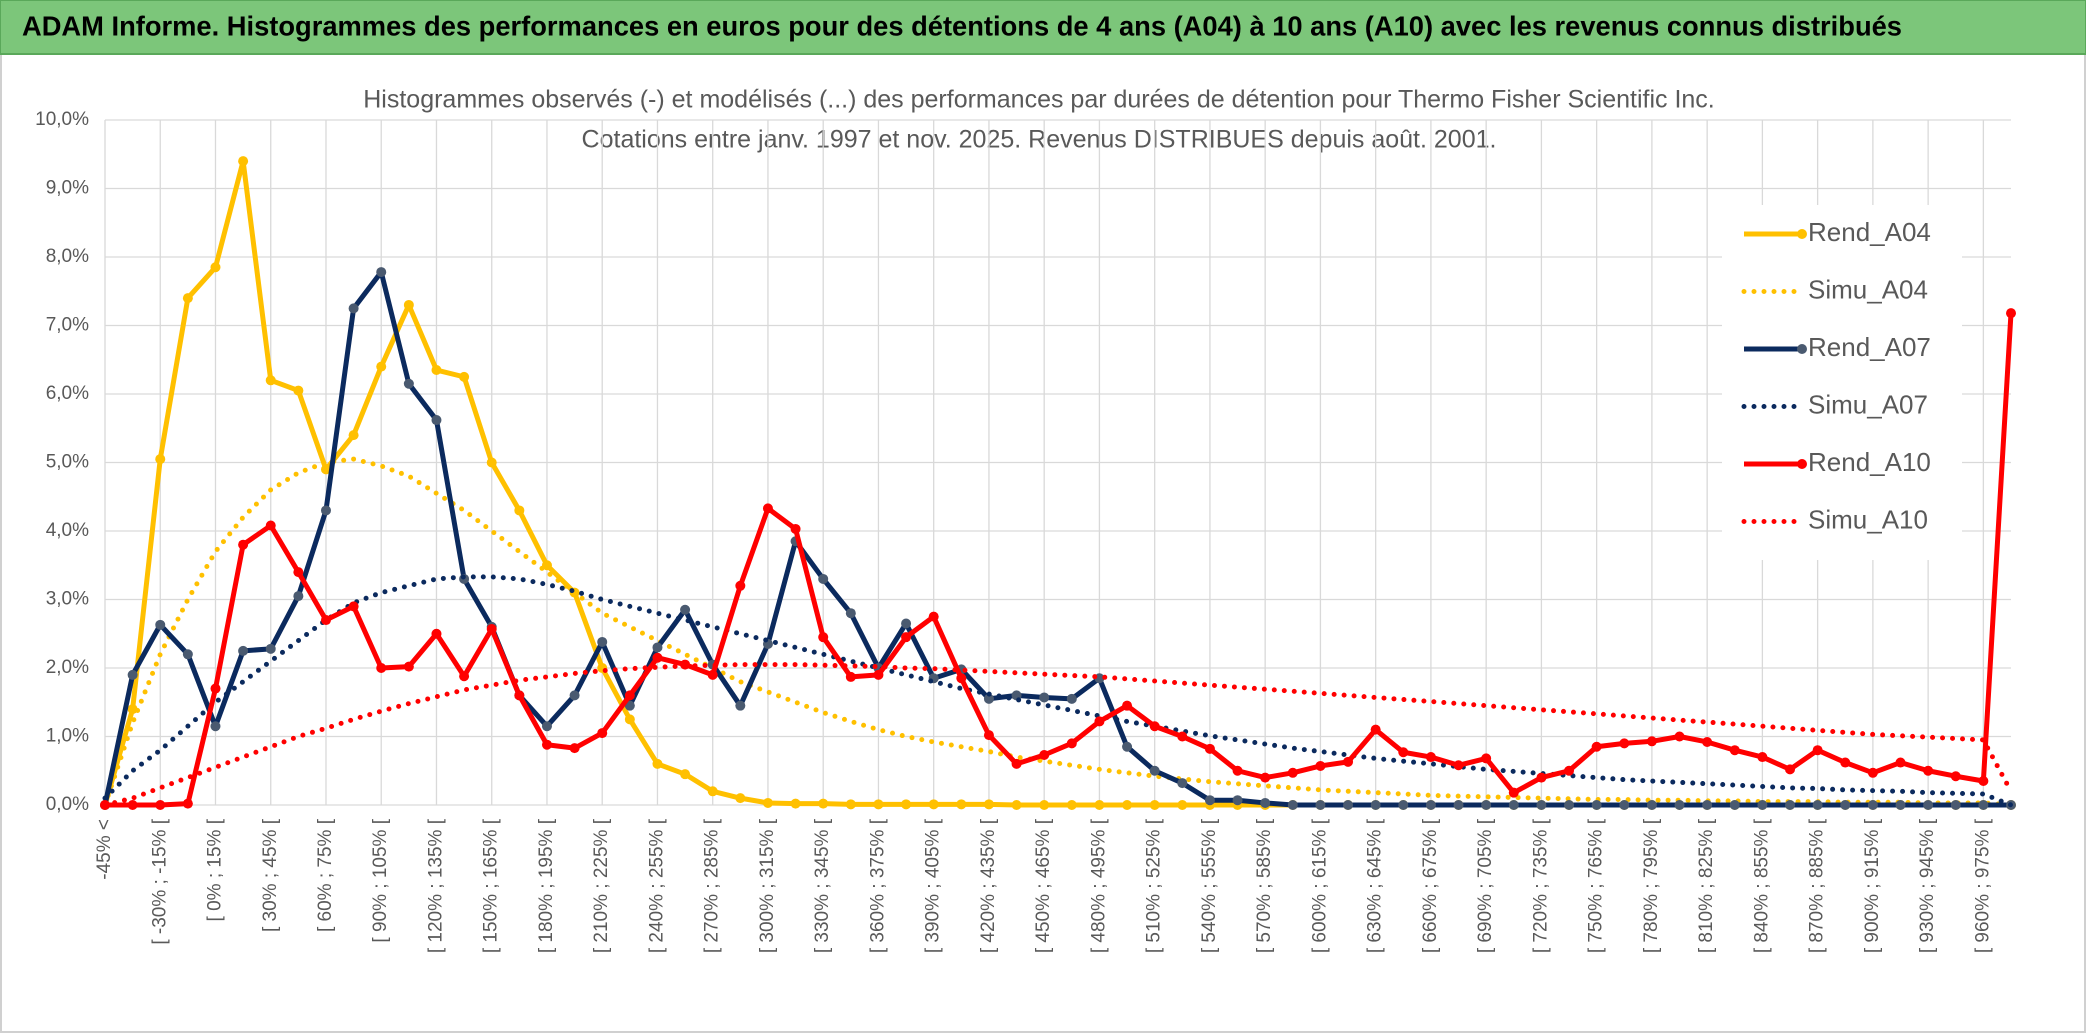 This screenshot has height=1033, width=2086. What do you see at coordinates (1868, 404) in the screenshot?
I see `legend-label: Simu_A07` at bounding box center [1868, 404].